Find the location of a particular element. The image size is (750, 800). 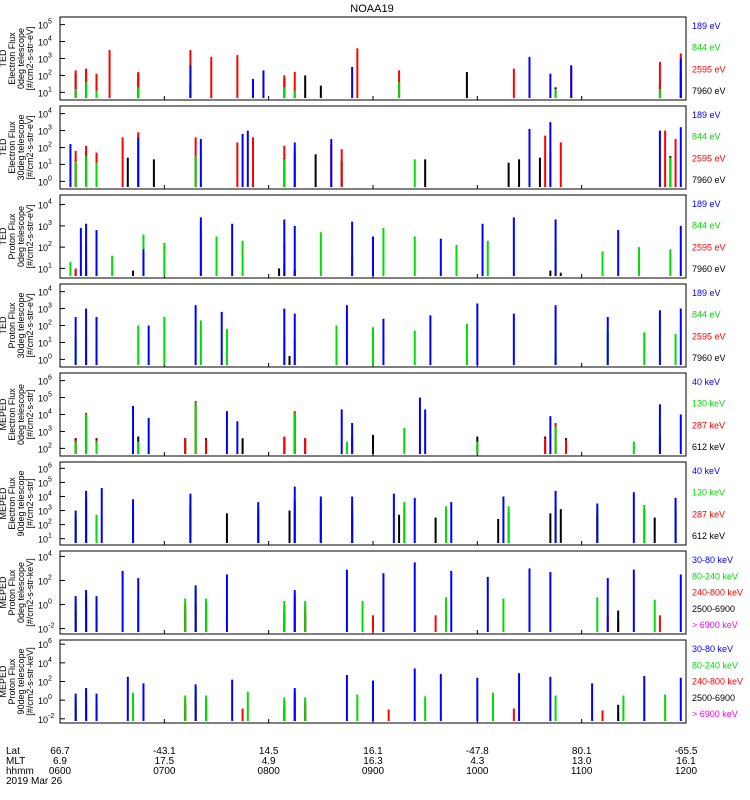

legend-entry: 40 keV is located at coordinates (706, 382).